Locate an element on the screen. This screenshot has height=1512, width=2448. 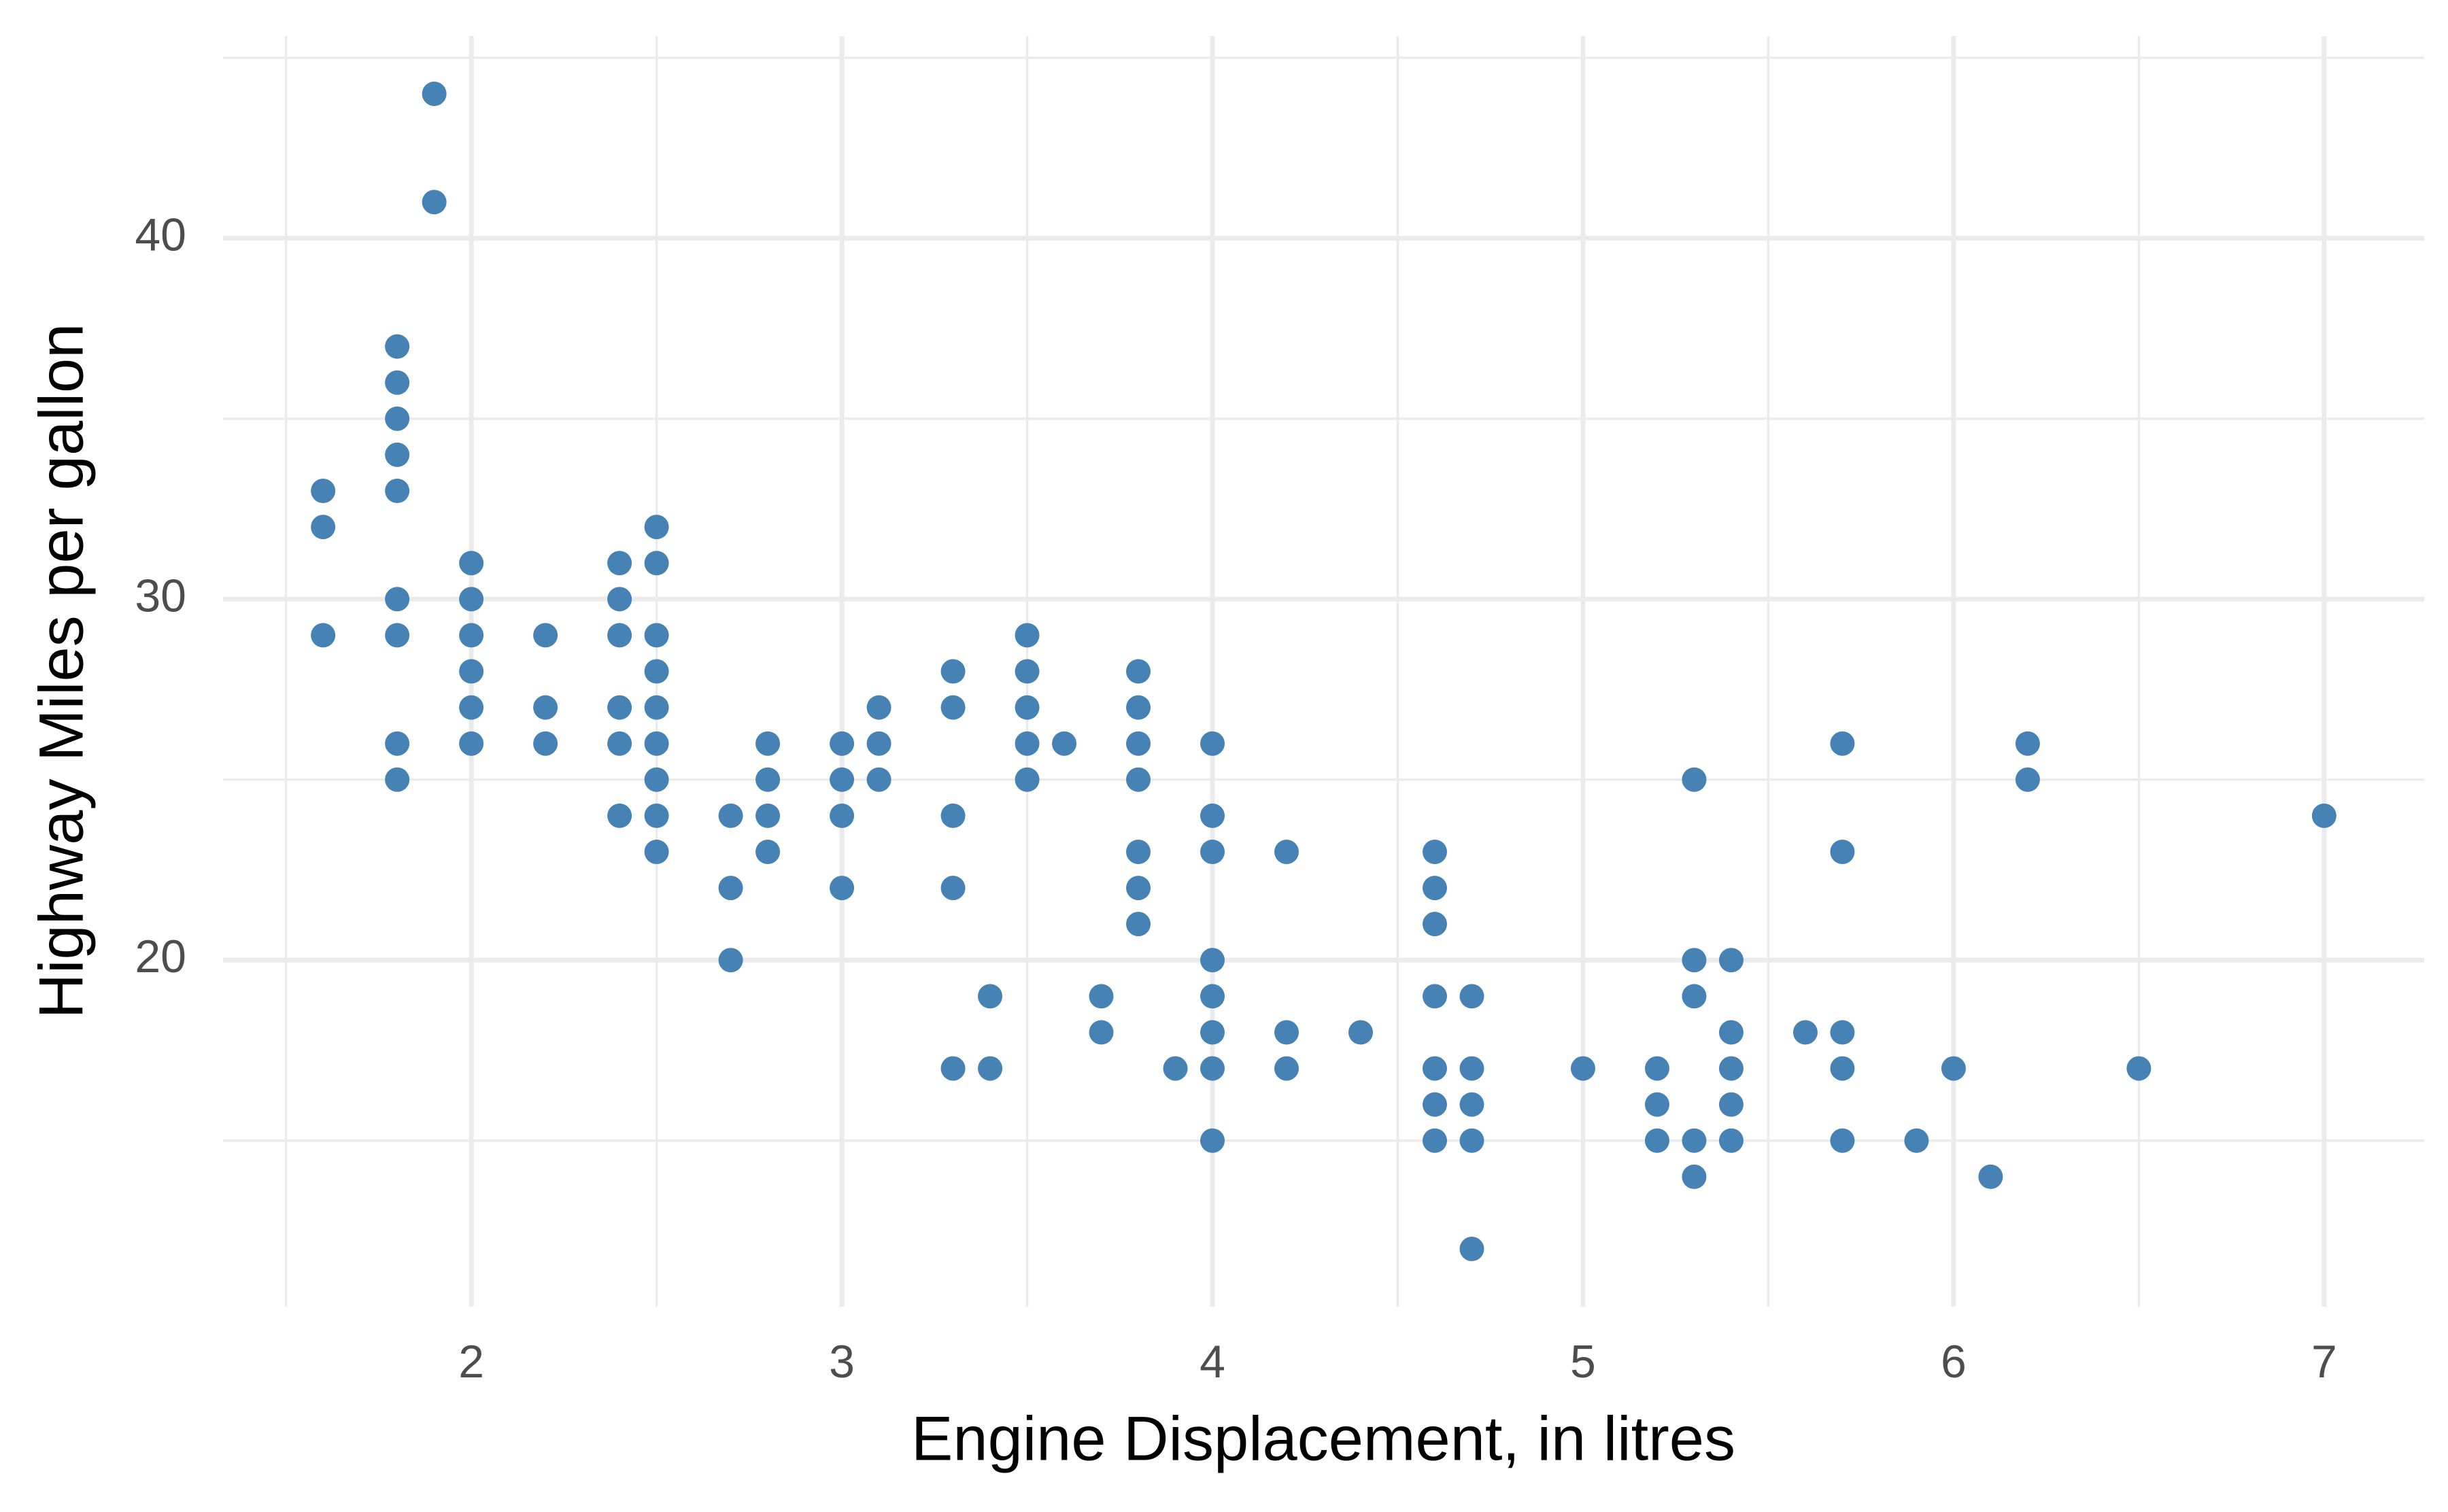
y-tick-label: 20 is located at coordinates (161, 956).